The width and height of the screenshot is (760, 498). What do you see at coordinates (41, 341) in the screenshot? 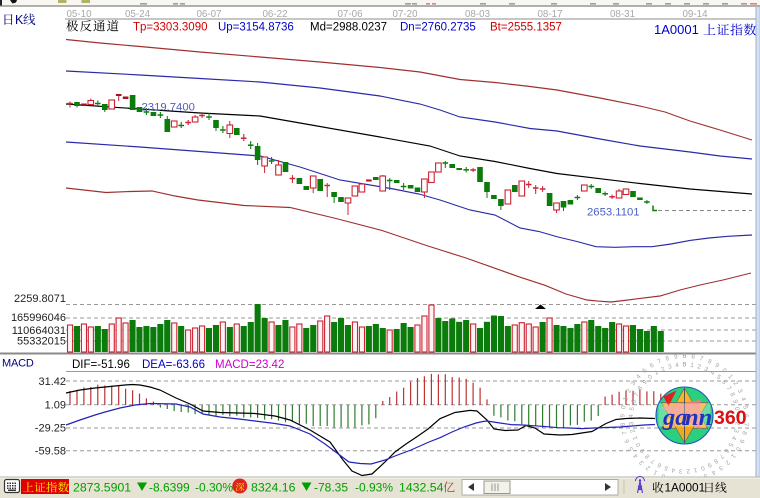
I see `svg-text: 55332015` at bounding box center [41, 341].